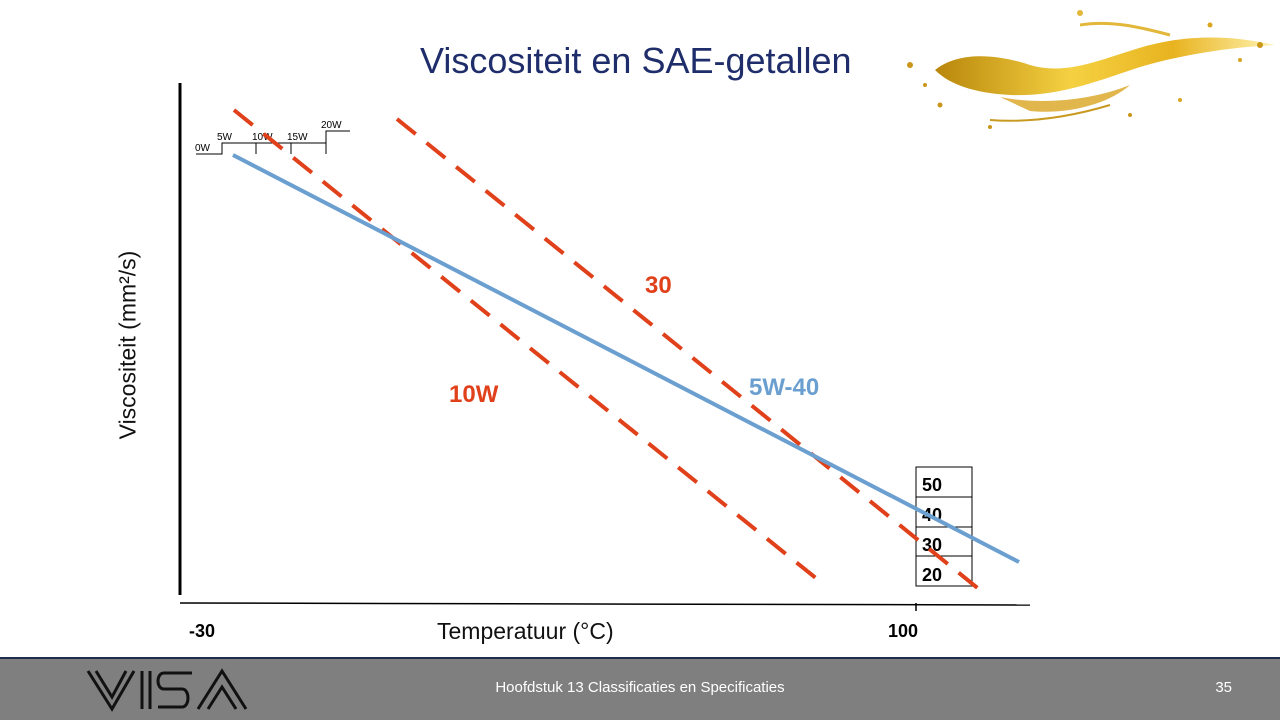 The image size is (1280, 720). What do you see at coordinates (297, 137) in the screenshot?
I see `grade-label-15w: 15W` at bounding box center [297, 137].